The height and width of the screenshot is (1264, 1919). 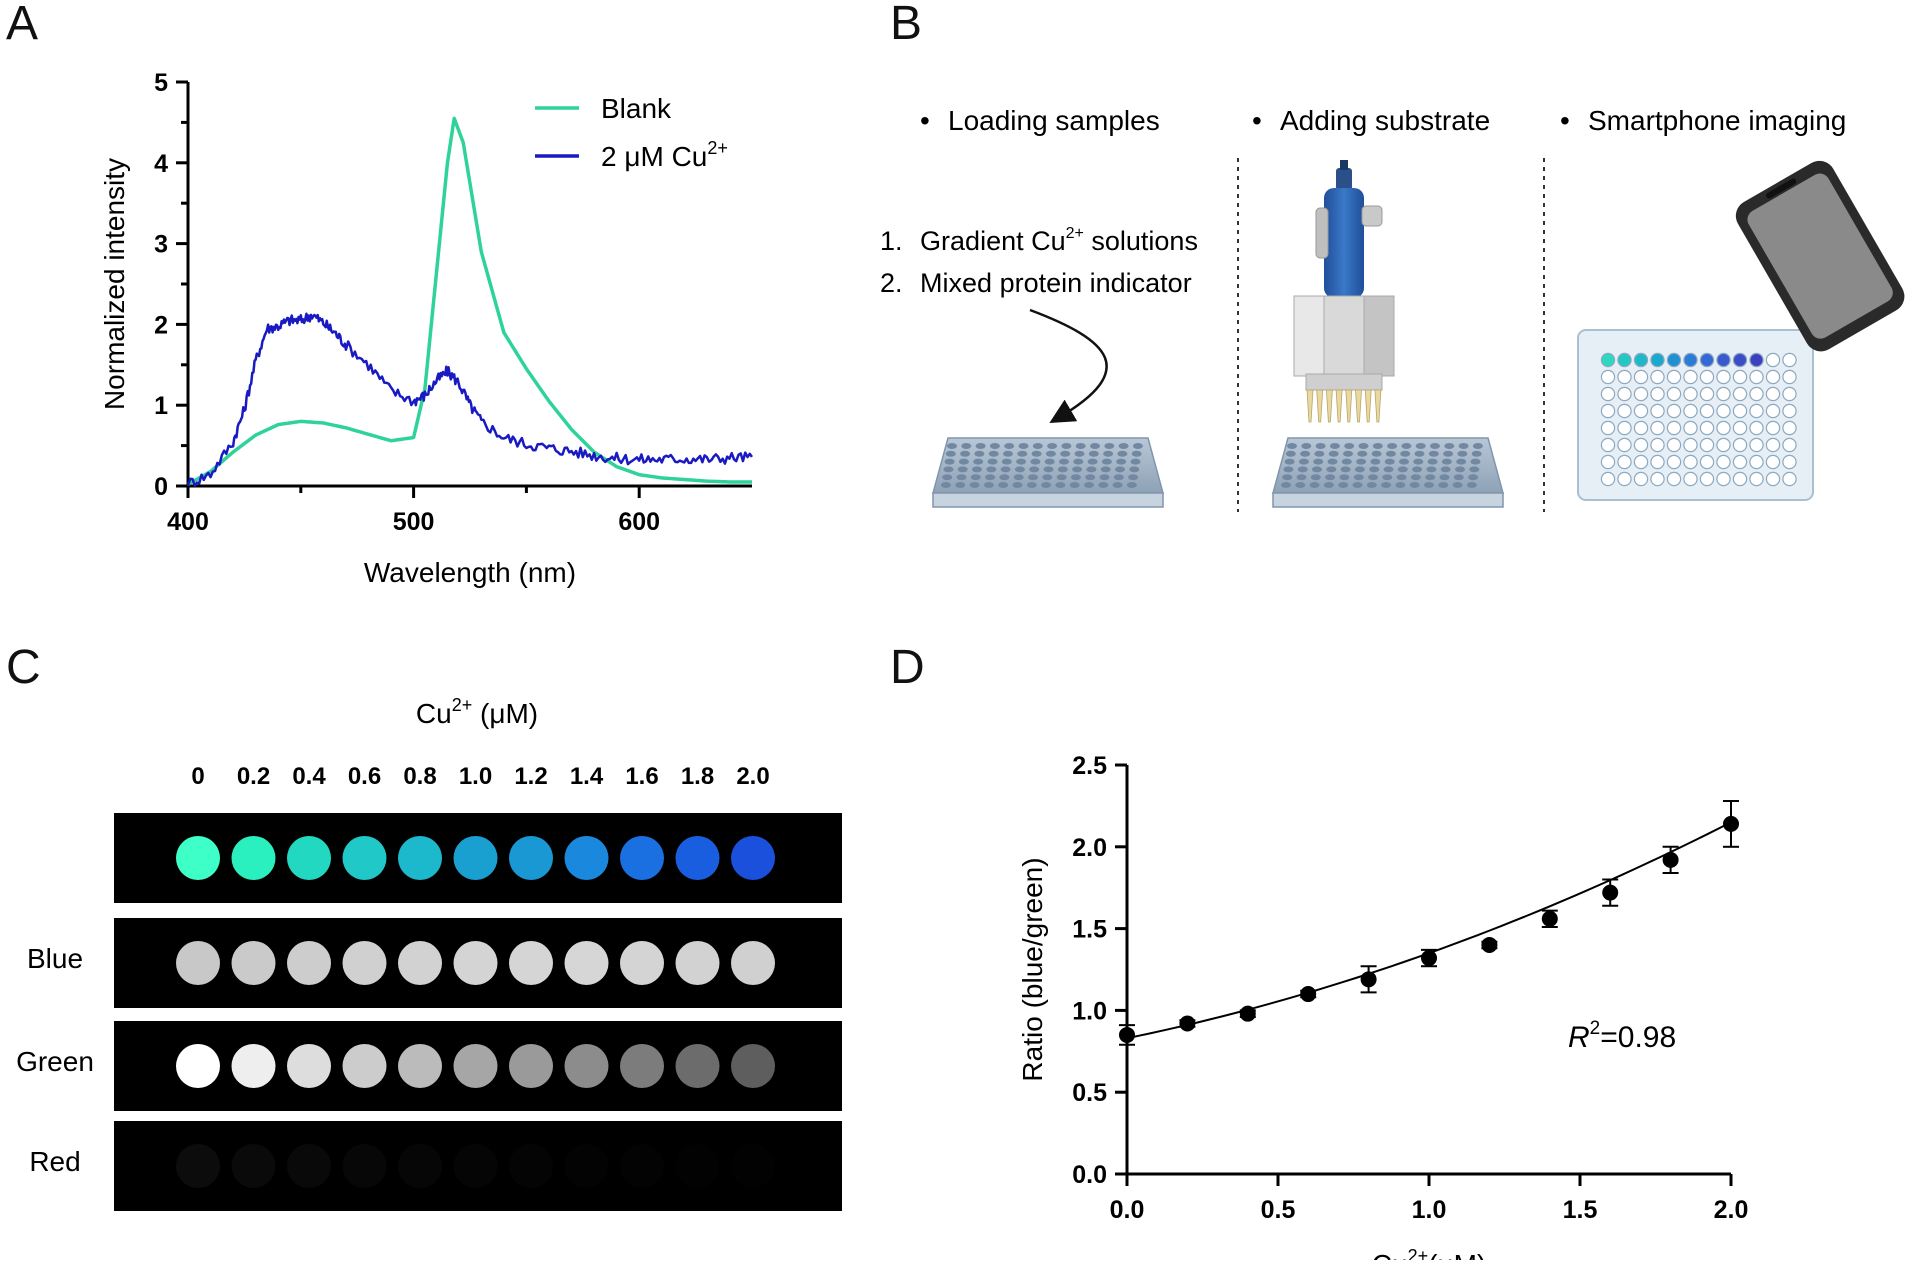 What do you see at coordinates (470, 399) in the screenshot?
I see `series-line-cu` at bounding box center [470, 399].